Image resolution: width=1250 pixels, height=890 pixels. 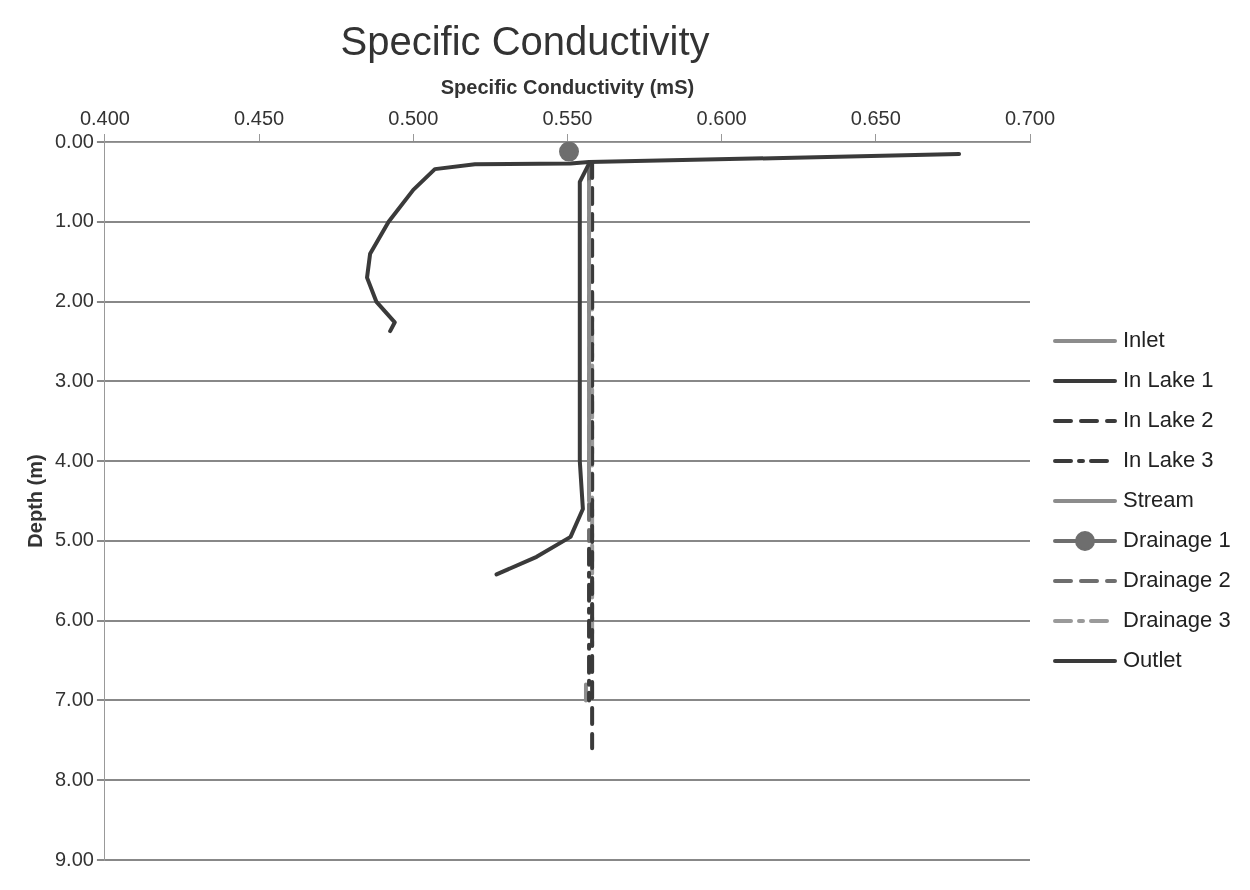 I want to click on x-tick-label: 0.400, so click(x=104, y=117).